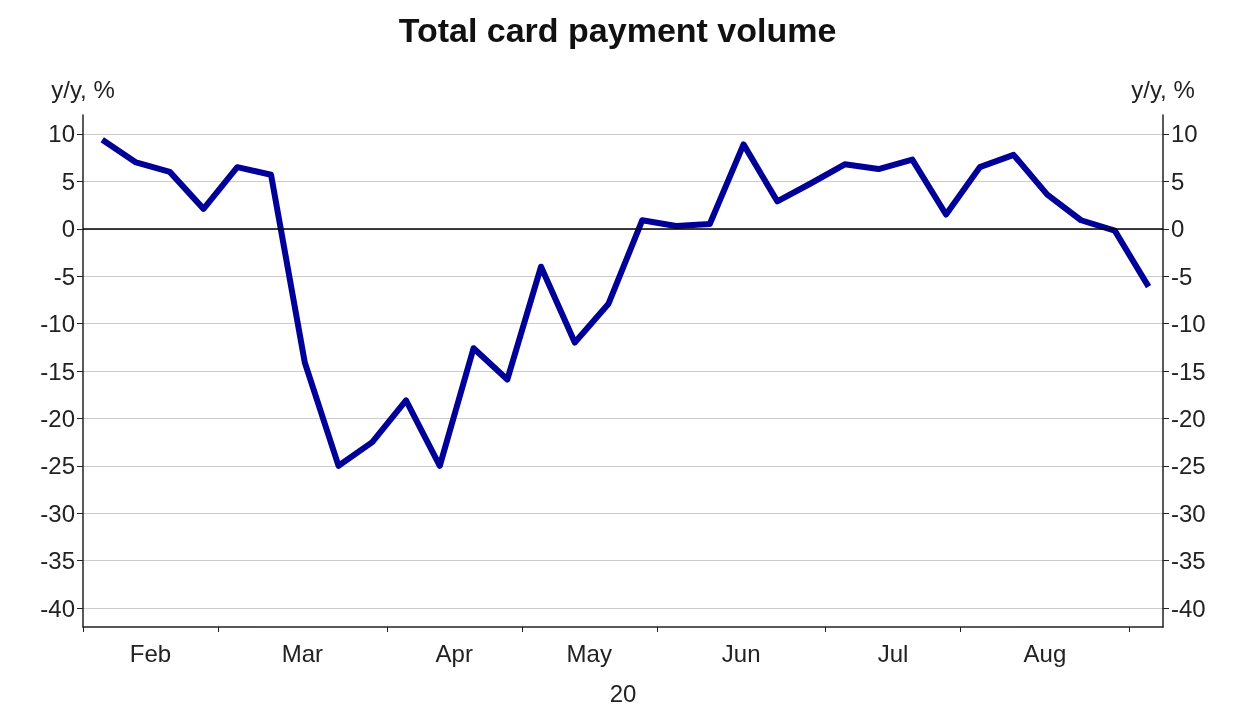  Describe the element at coordinates (1045, 653) in the screenshot. I see `x-tick-label: Aug` at that location.